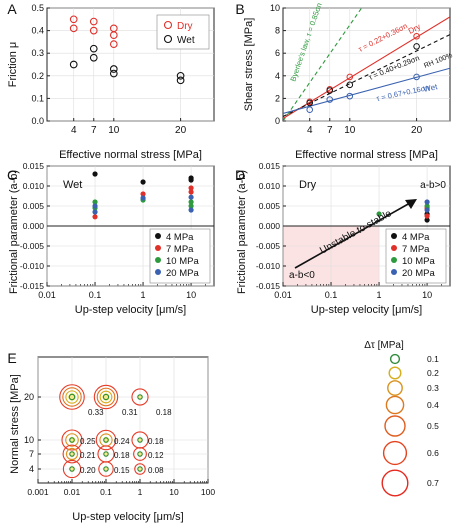  What do you see at coordinates (433, 388) in the screenshot?
I see `size-legend-value: 0.3` at bounding box center [433, 388].